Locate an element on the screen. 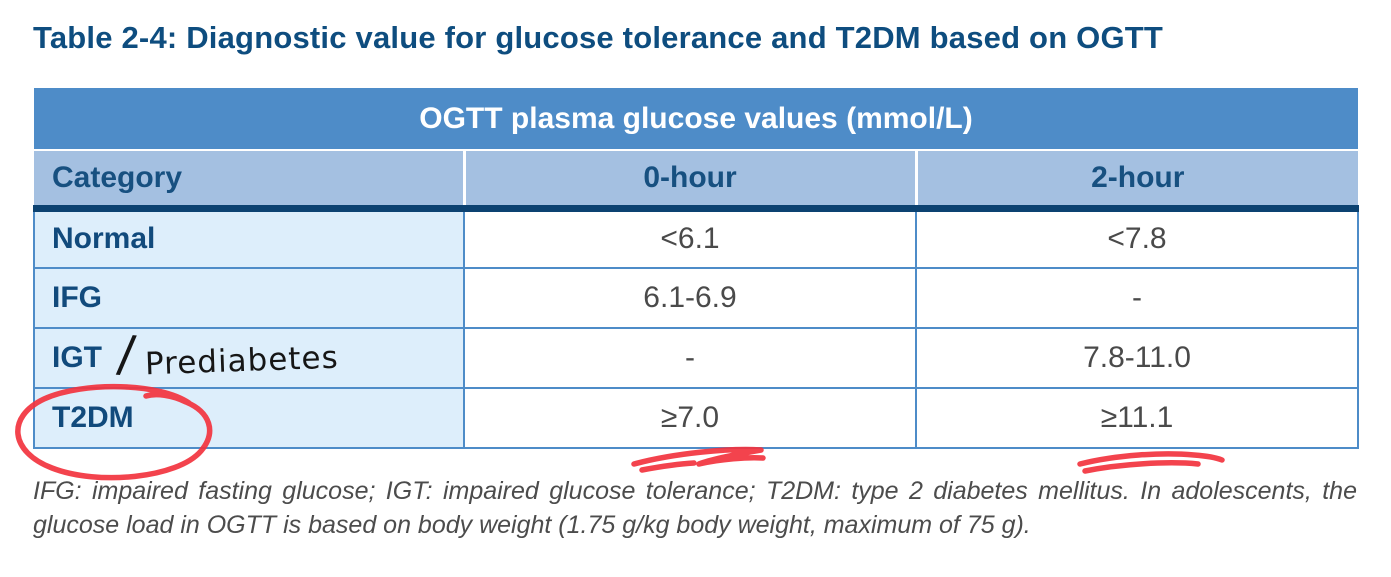 The width and height of the screenshot is (1391, 577). table-row-normal: Normal <6.1 <7.8 is located at coordinates (696, 238).